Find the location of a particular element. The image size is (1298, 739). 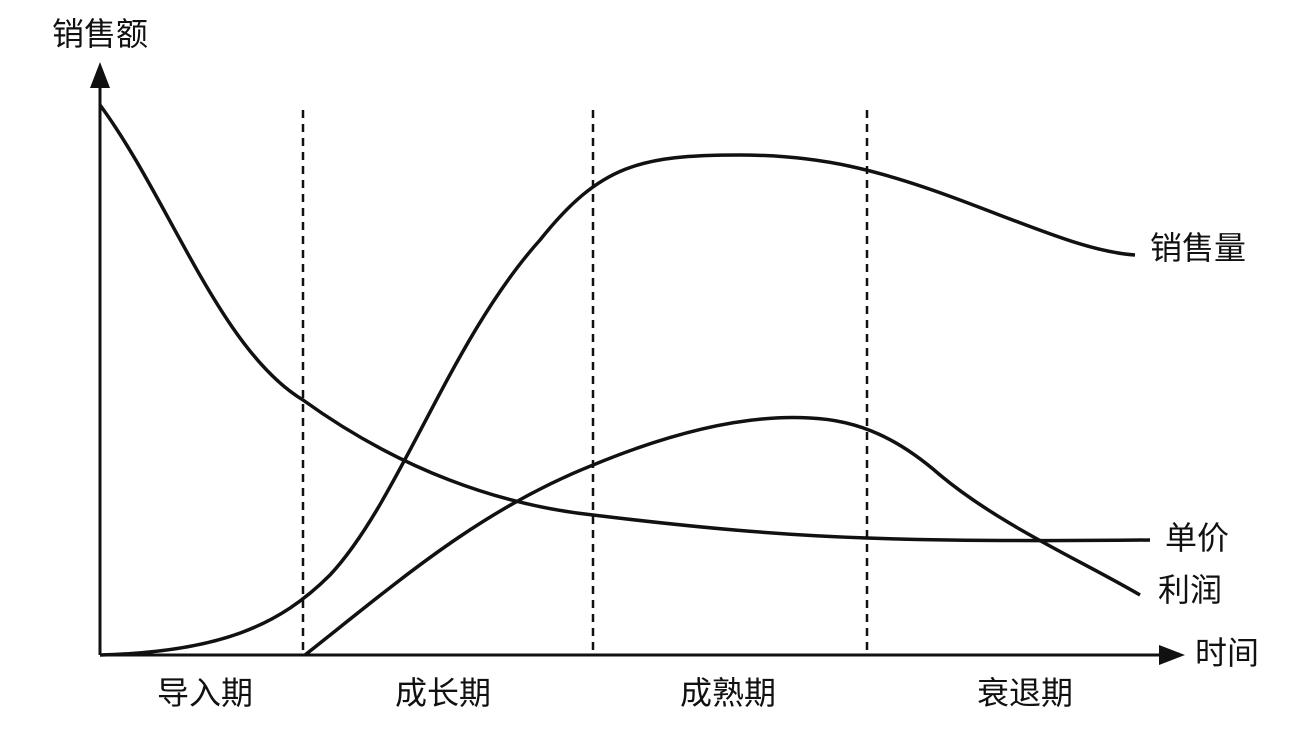

x-axis-label: 时间 is located at coordinates (1227, 653).